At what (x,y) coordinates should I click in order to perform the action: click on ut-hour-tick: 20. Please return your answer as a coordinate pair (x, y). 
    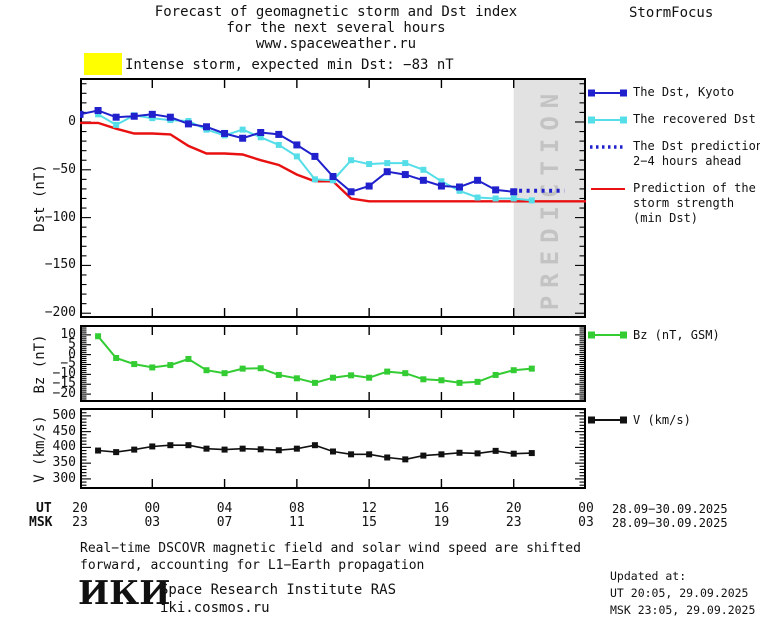
    Looking at the image, I should click on (80, 508).